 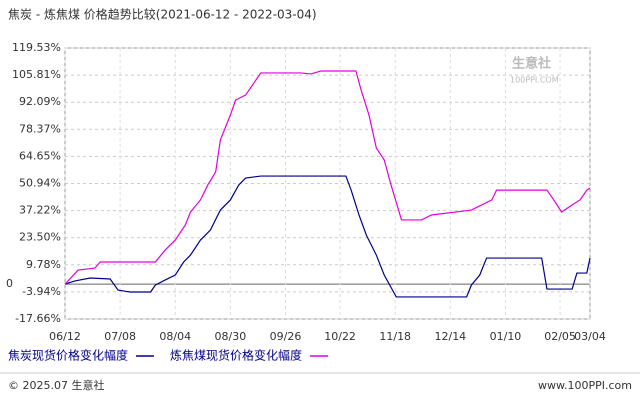 I want to click on x-tick-label: 03/04, so click(x=590, y=336).